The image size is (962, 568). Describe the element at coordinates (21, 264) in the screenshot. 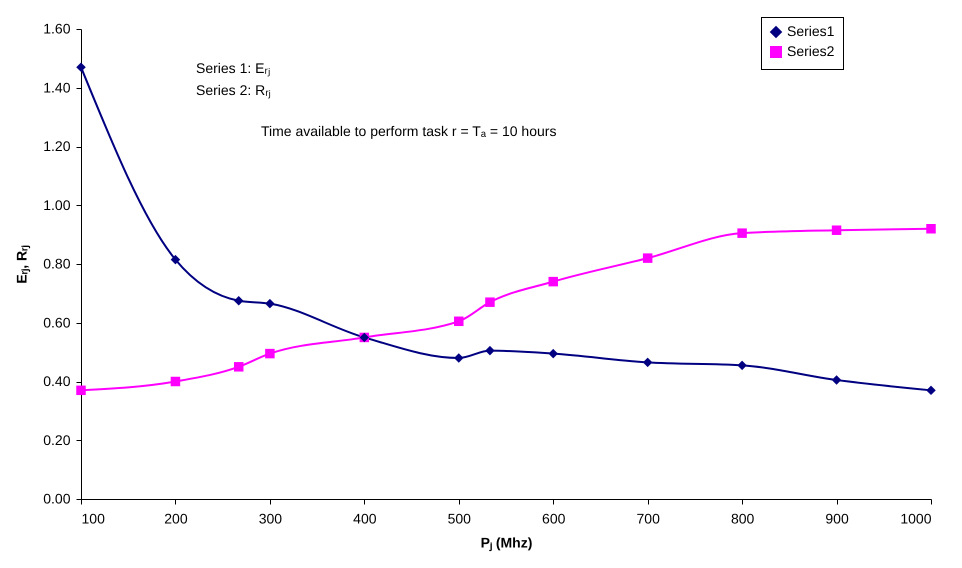

I see `y-axis-title: Eᵣⱼ, Rᵣⱼ` at that location.